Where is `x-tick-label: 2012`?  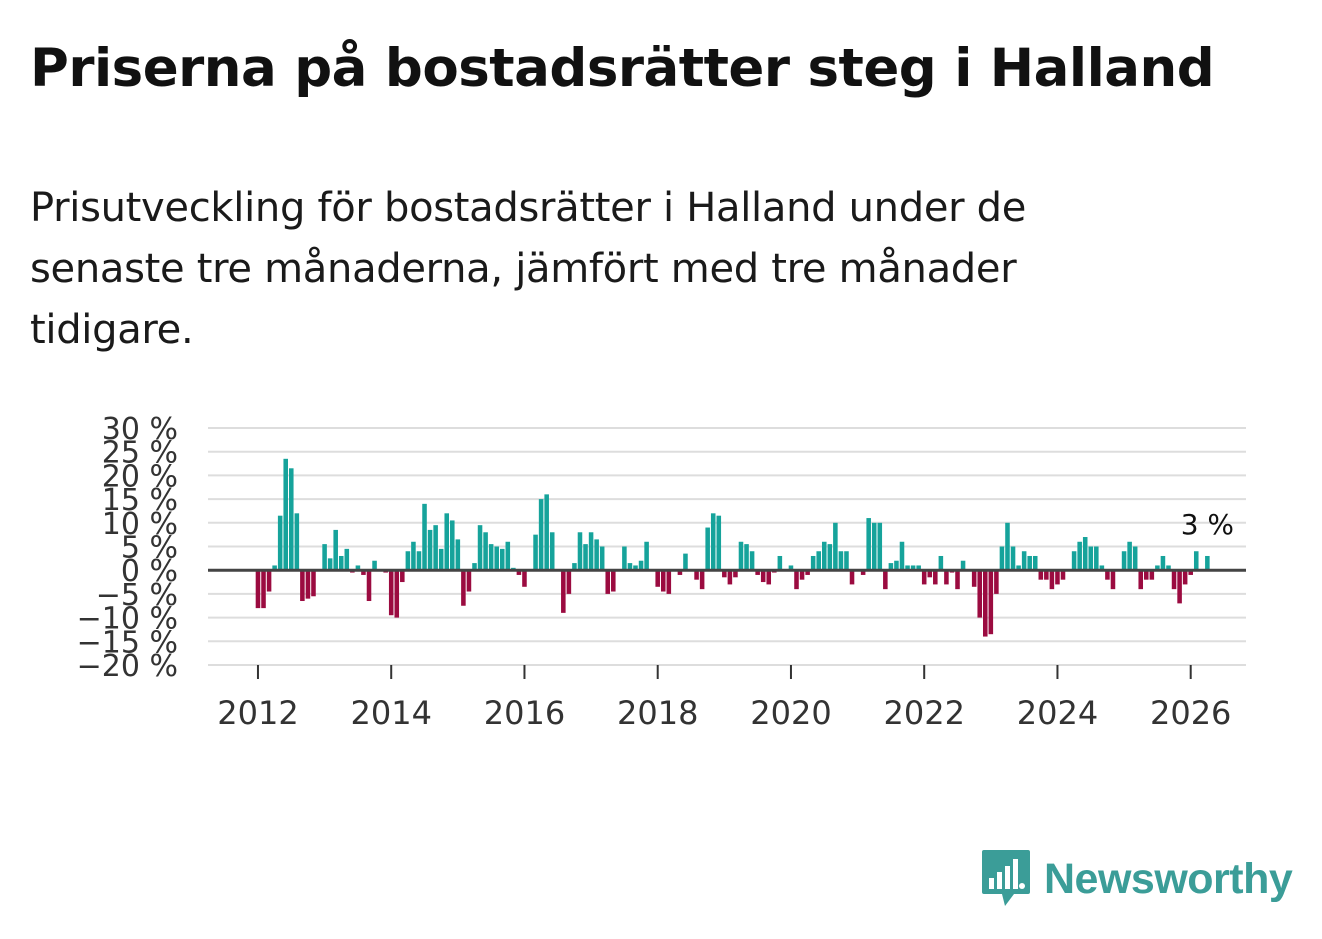
x-tick-label: 2012 is located at coordinates (257, 712).